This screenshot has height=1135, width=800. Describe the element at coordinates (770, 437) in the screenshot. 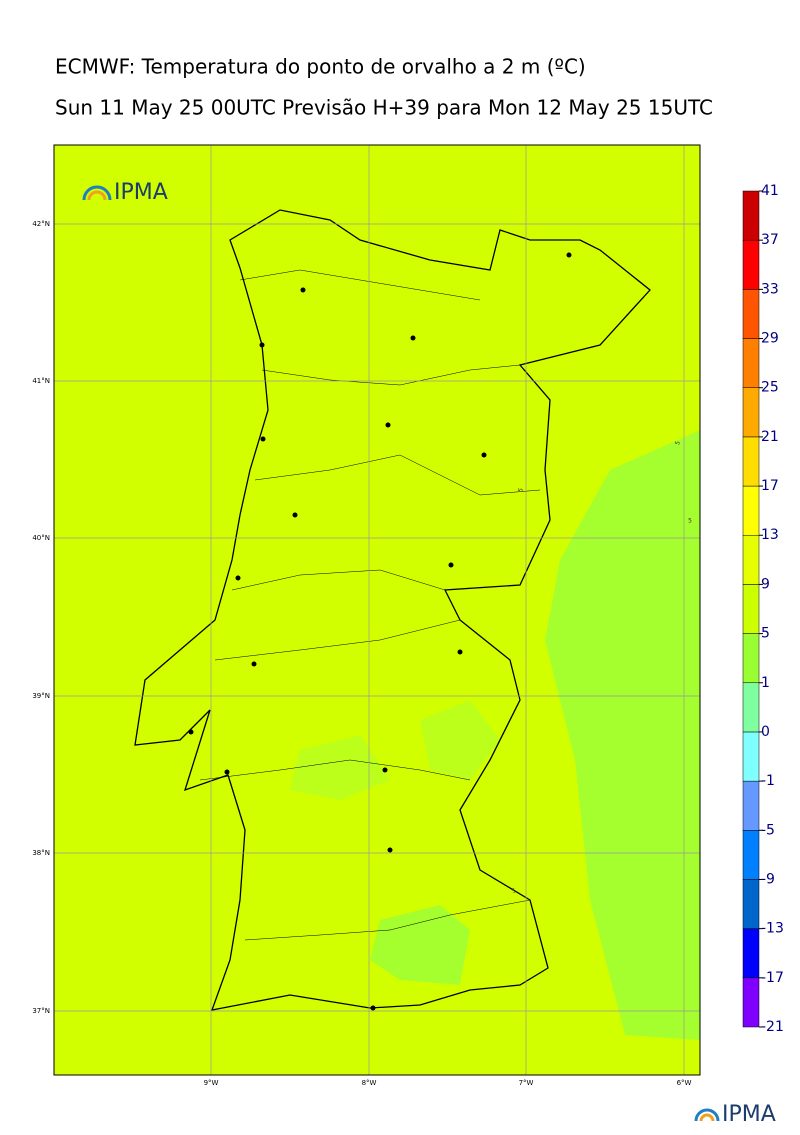

I see `colorbar-label: 21` at that location.